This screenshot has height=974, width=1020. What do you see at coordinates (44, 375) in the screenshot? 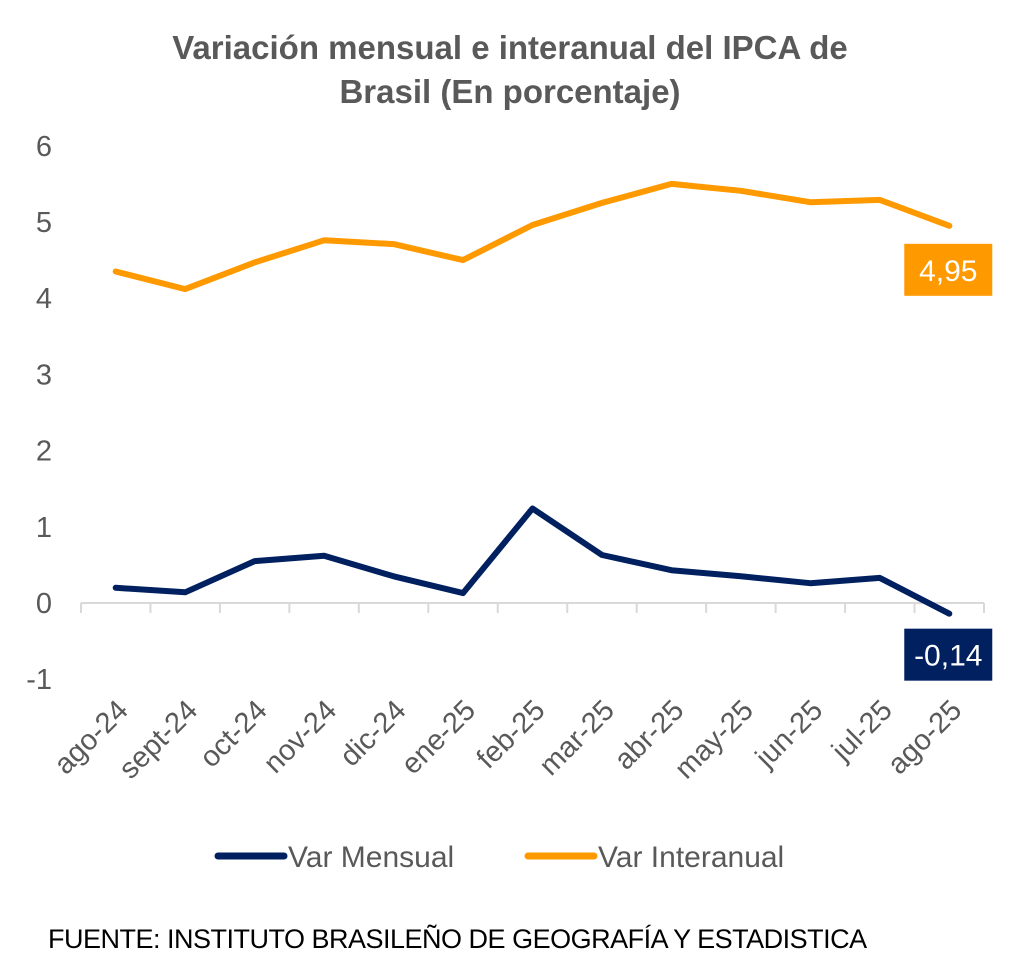
I see `y-tick-label: 3` at bounding box center [44, 375].